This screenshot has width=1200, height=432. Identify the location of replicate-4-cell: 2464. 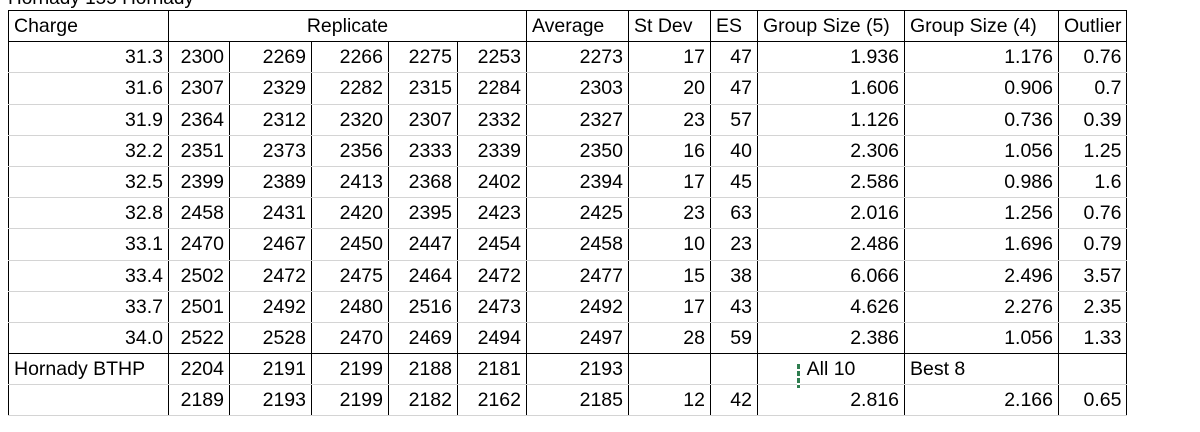
(423, 276).